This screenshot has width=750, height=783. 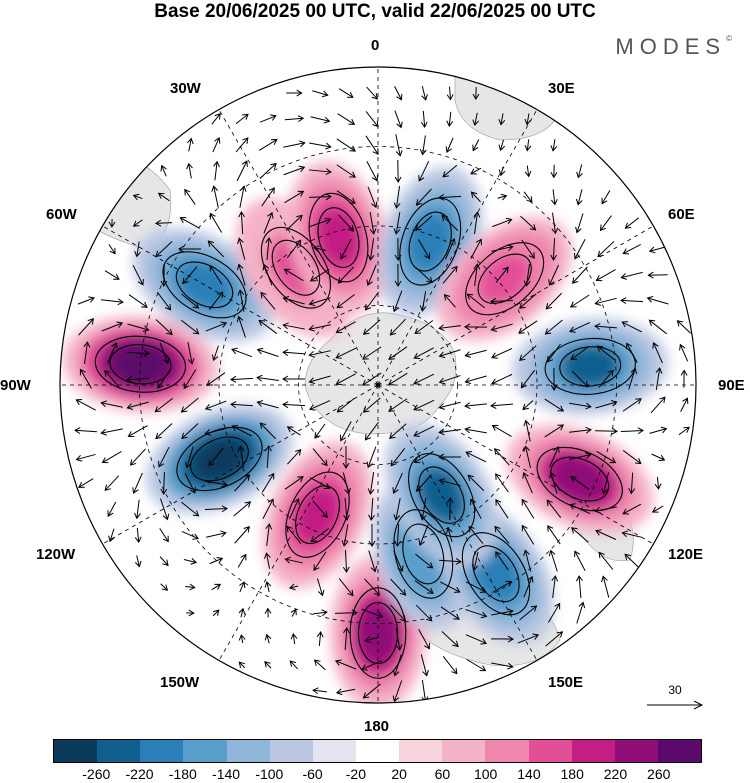 What do you see at coordinates (248, 751) in the screenshot?
I see `colorbar-swatch` at bounding box center [248, 751].